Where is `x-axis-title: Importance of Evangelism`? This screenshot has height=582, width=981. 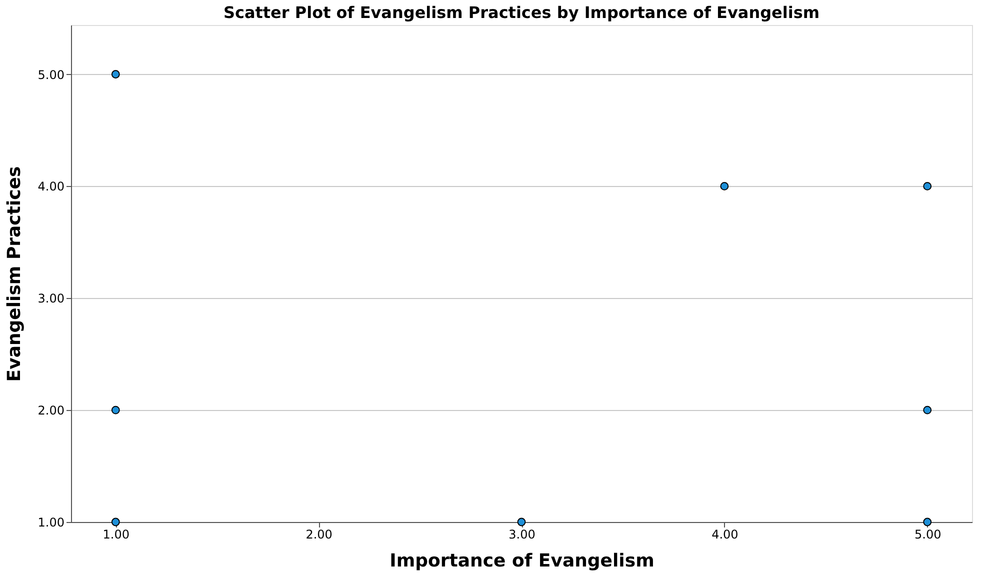 x-axis-title: Importance of Evangelism is located at coordinates (522, 561).